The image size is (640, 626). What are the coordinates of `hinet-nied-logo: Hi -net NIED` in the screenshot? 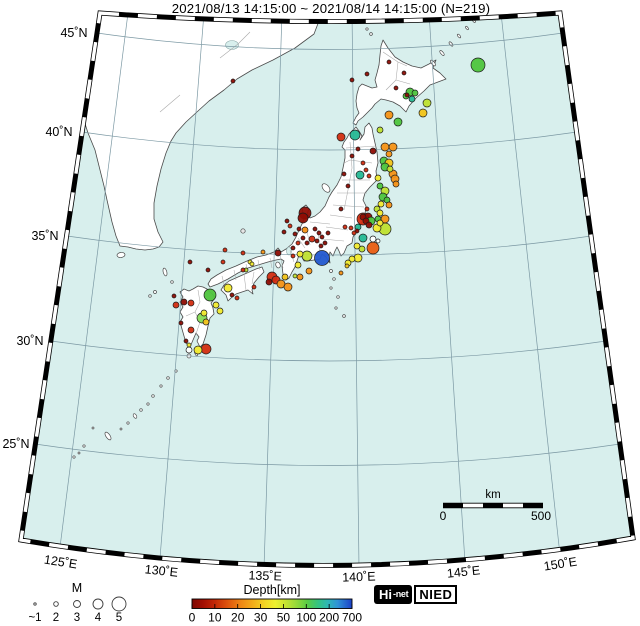 It's located at (416, 594).